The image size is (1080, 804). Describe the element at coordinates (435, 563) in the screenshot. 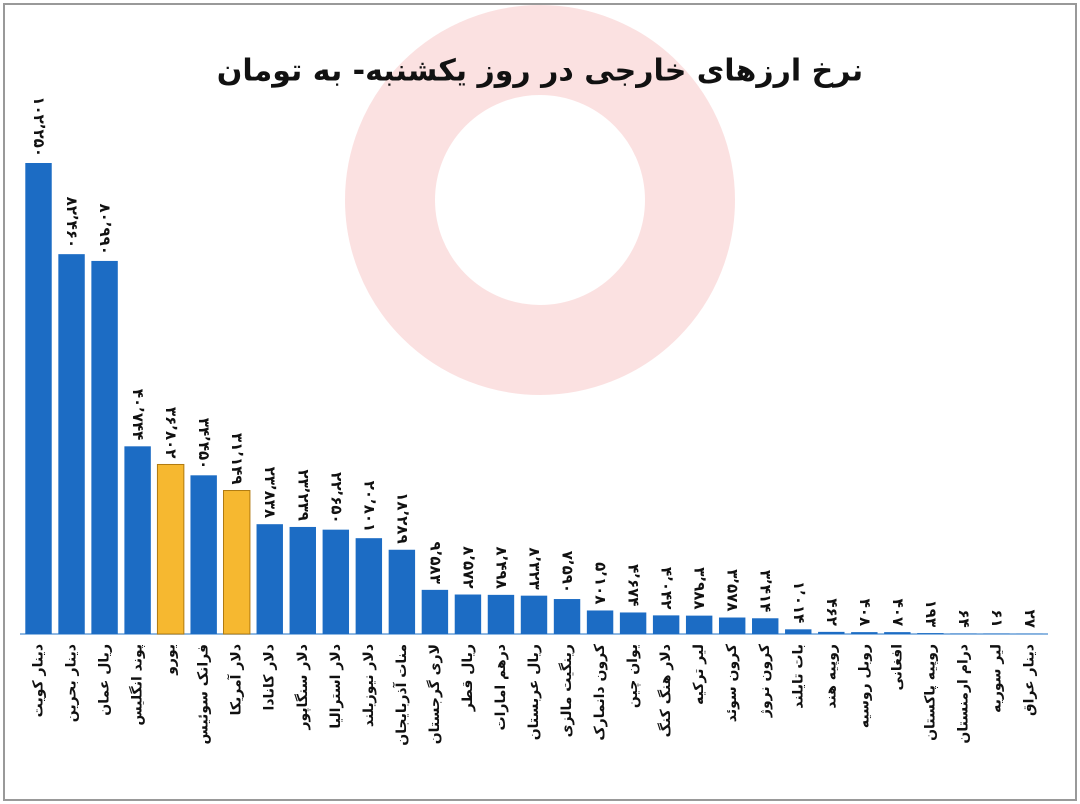

I see `value-label: ۹٬۵۸۳` at that location.